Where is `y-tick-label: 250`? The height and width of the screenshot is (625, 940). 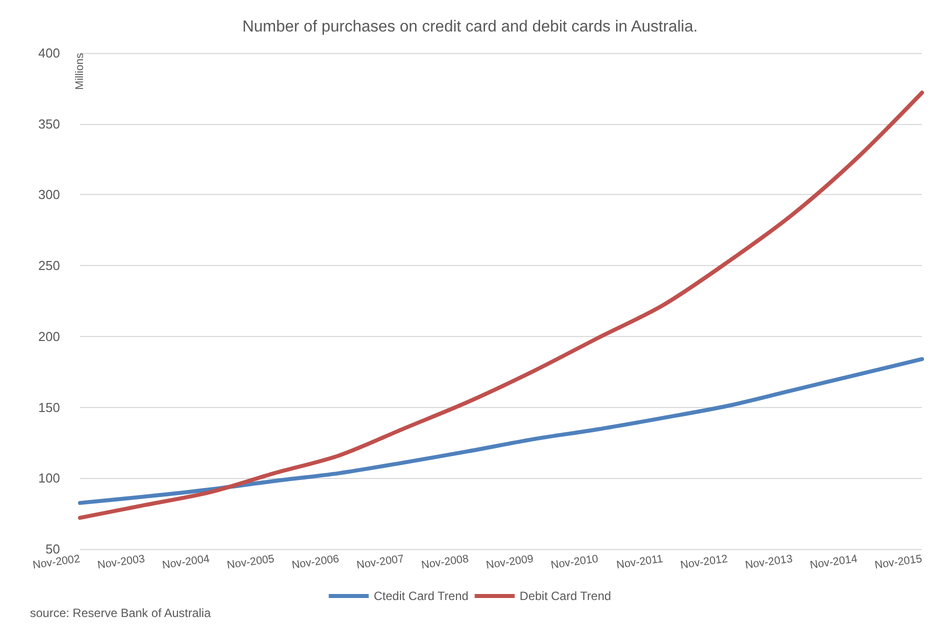 y-tick-label: 250 is located at coordinates (49, 266).